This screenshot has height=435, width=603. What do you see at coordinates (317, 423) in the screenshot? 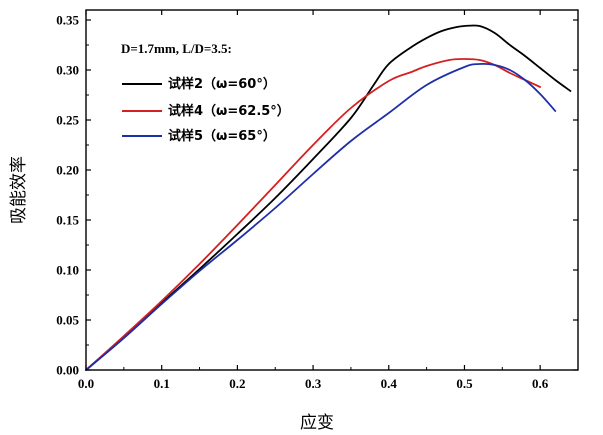
I see `x-axis-title: 应变` at bounding box center [317, 423].